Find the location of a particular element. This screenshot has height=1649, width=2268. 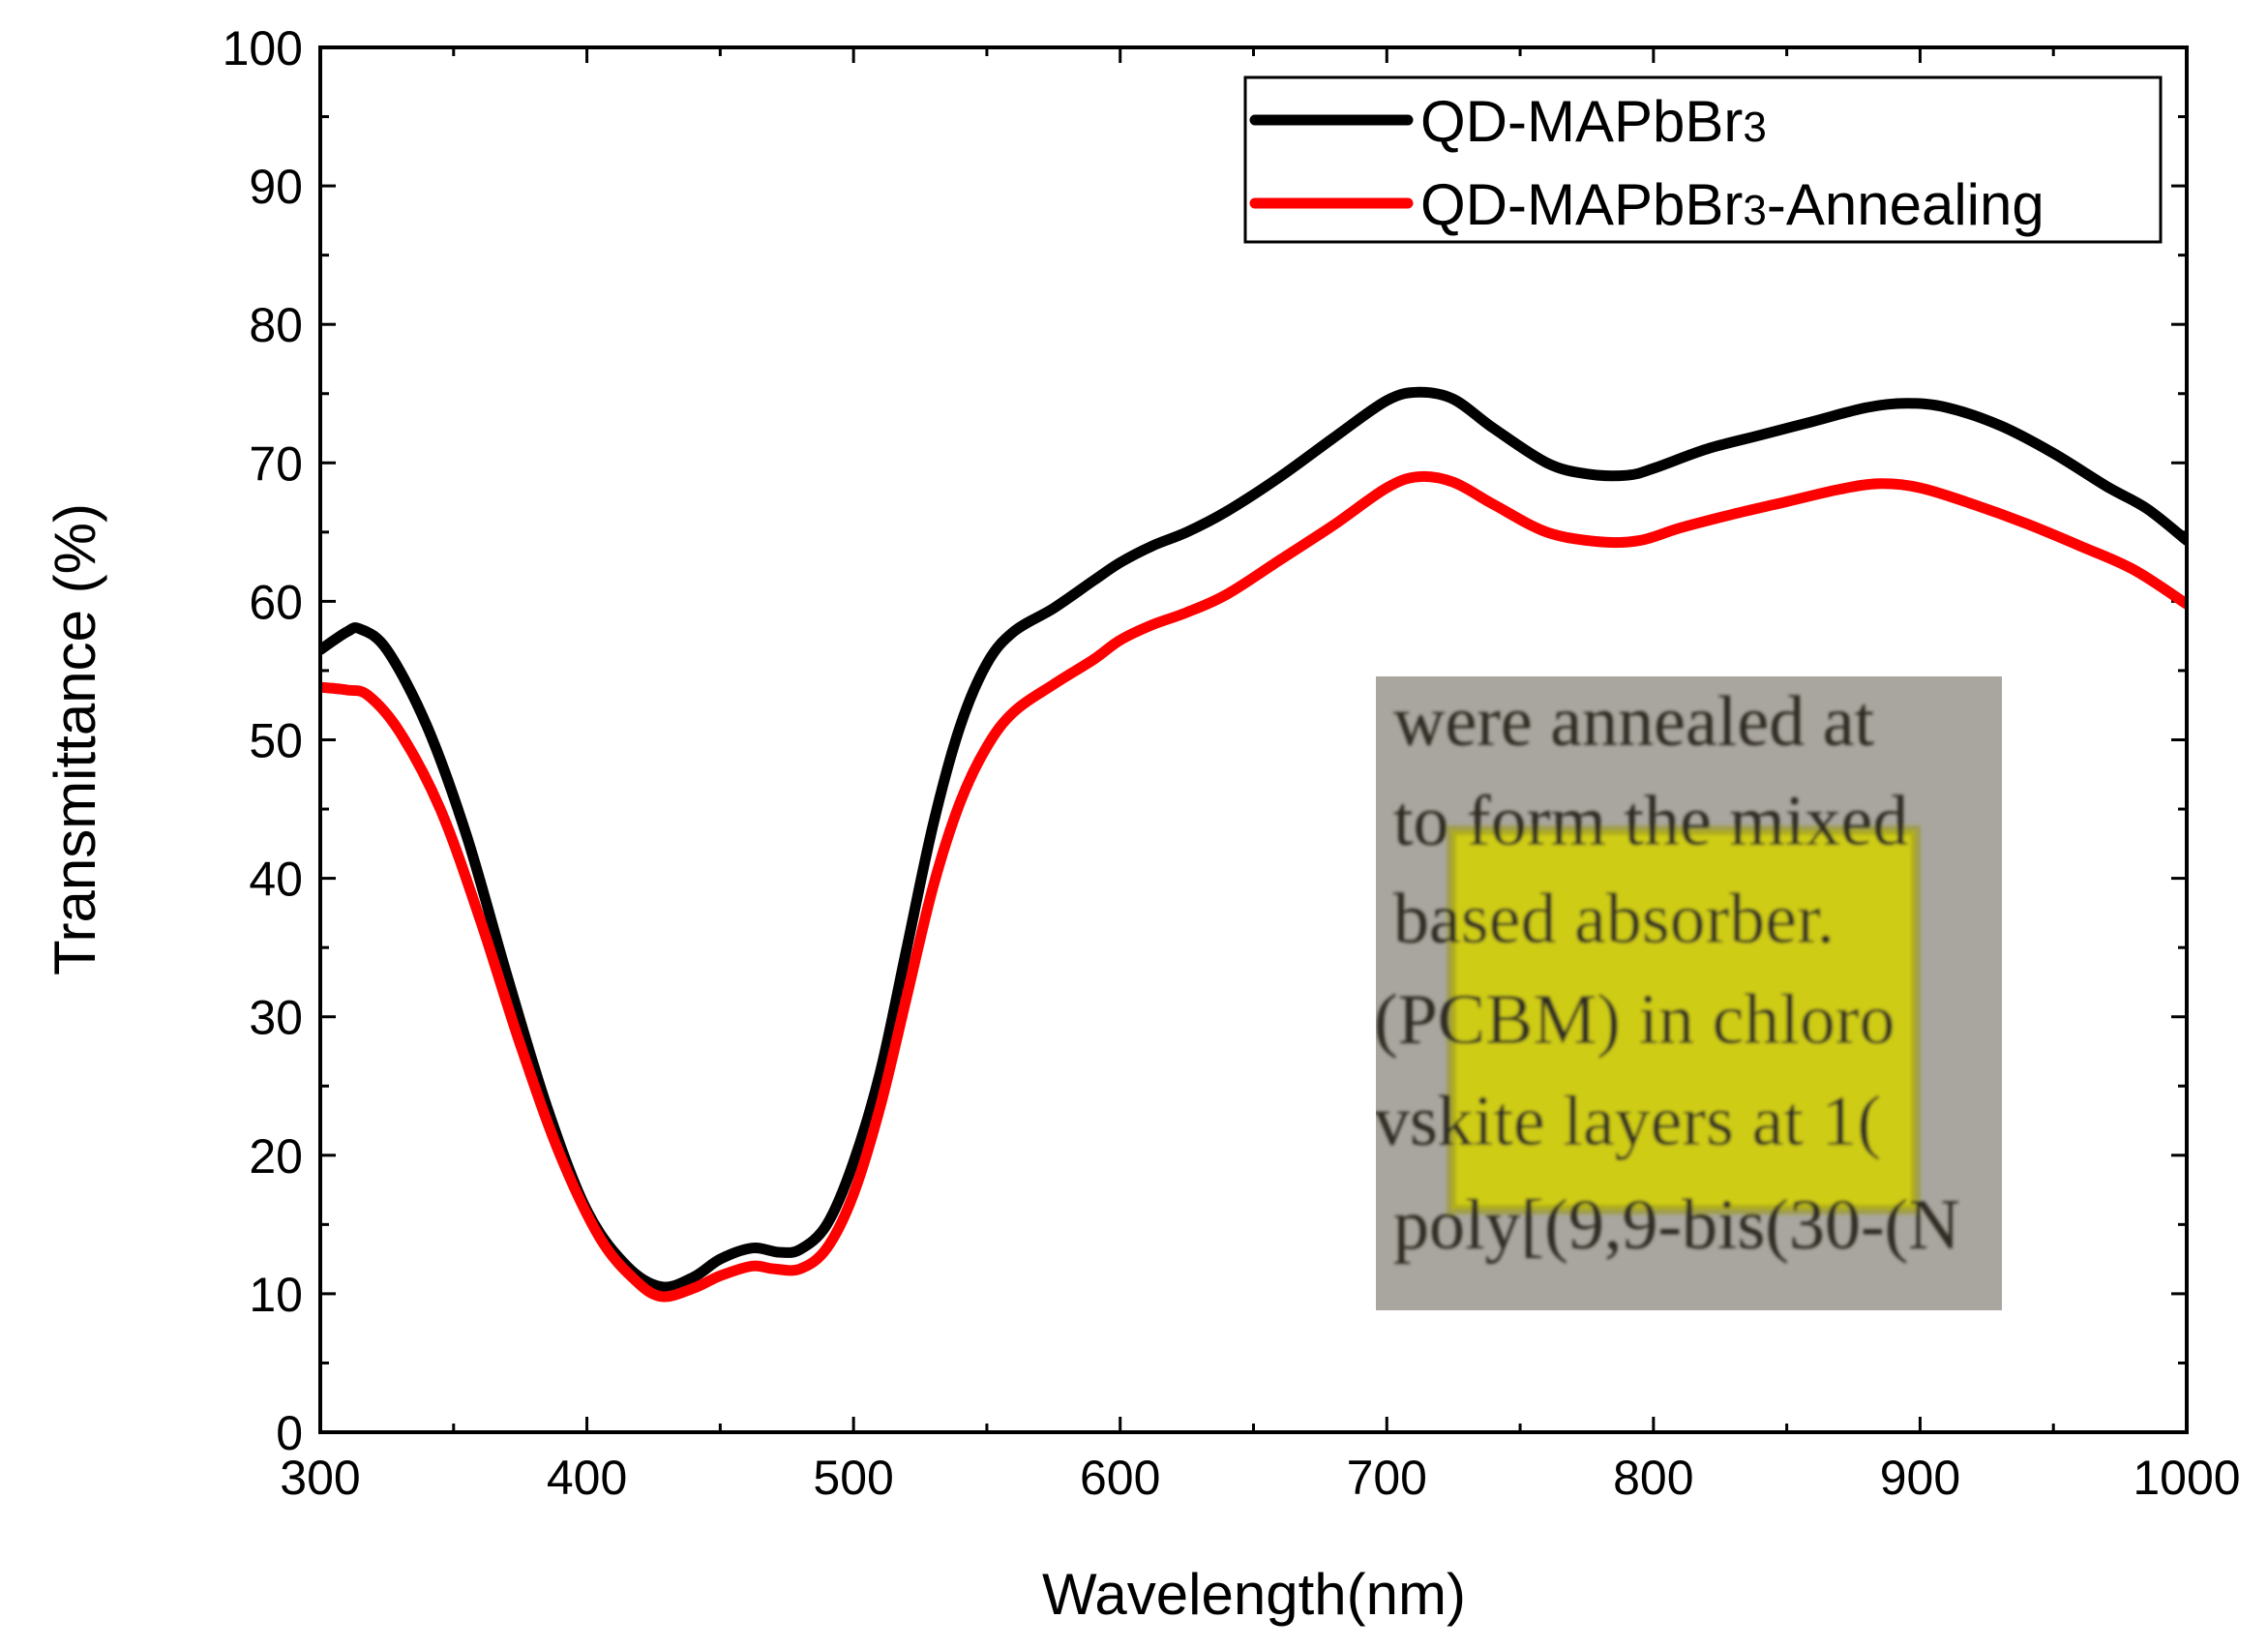

y-tick-label: 10 is located at coordinates (276, 1295).